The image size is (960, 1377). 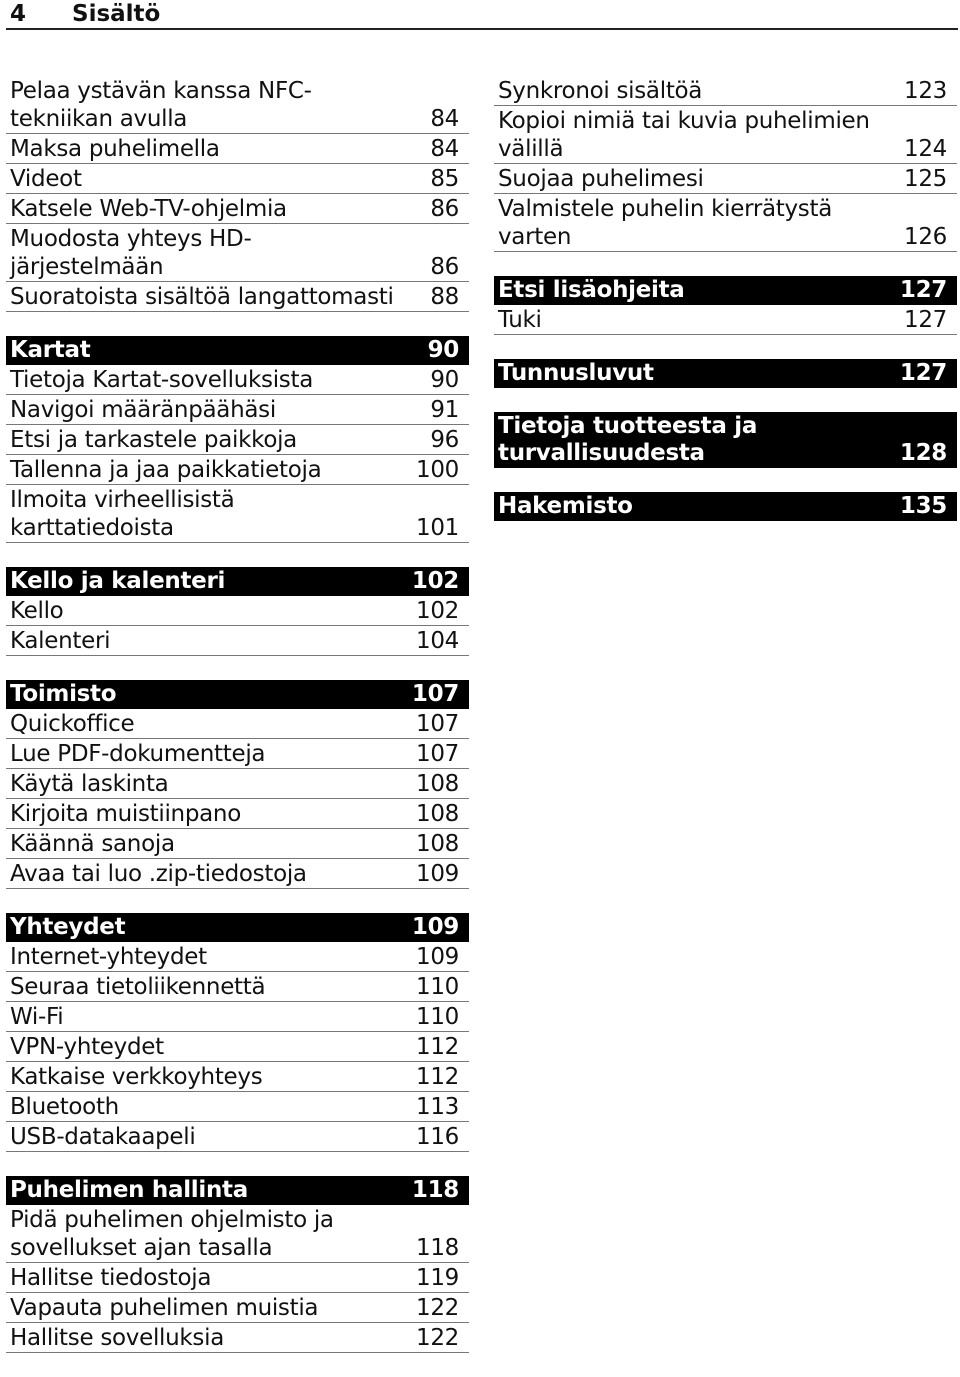 I want to click on toc-section-heading: Puhelimen hallinta 118, so click(x=237, y=1190).